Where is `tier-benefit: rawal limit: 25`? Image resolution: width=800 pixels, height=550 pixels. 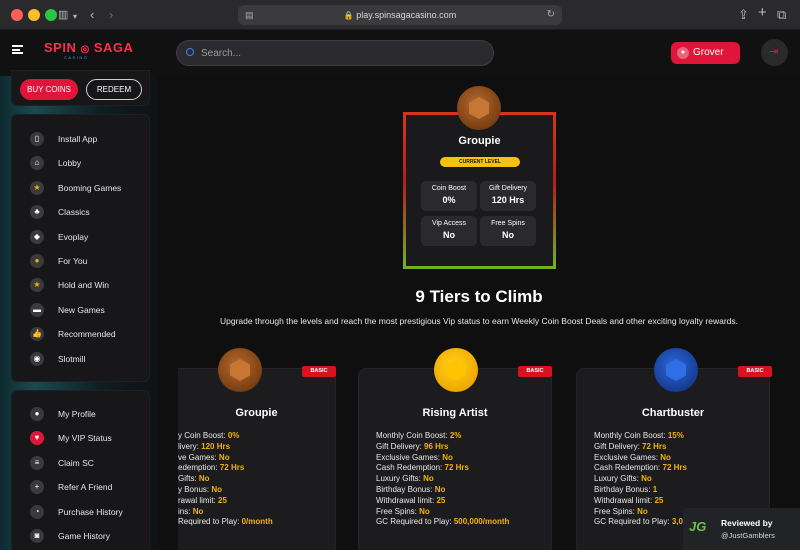
tier-benefit: rawal limit: 25 is located at coordinates (202, 500).